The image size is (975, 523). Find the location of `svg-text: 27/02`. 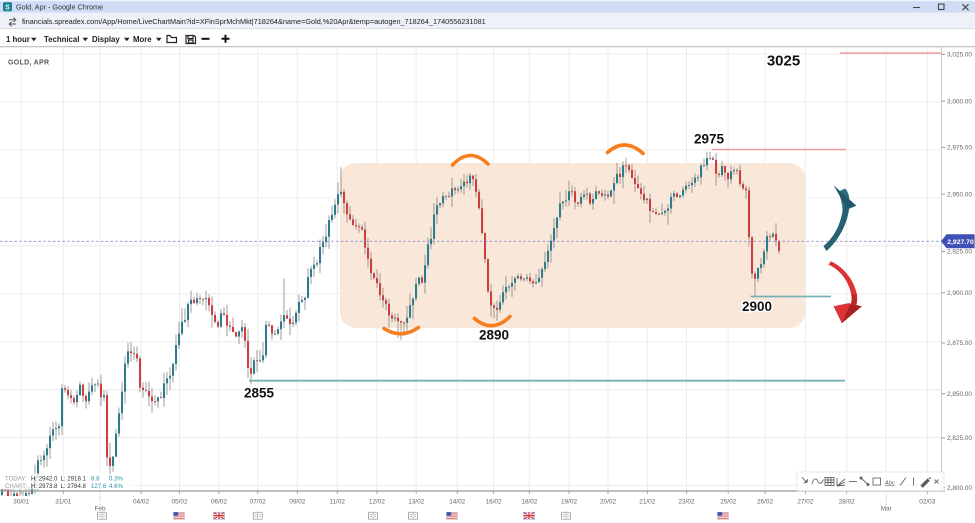

svg-text: 27/02 is located at coordinates (805, 502).